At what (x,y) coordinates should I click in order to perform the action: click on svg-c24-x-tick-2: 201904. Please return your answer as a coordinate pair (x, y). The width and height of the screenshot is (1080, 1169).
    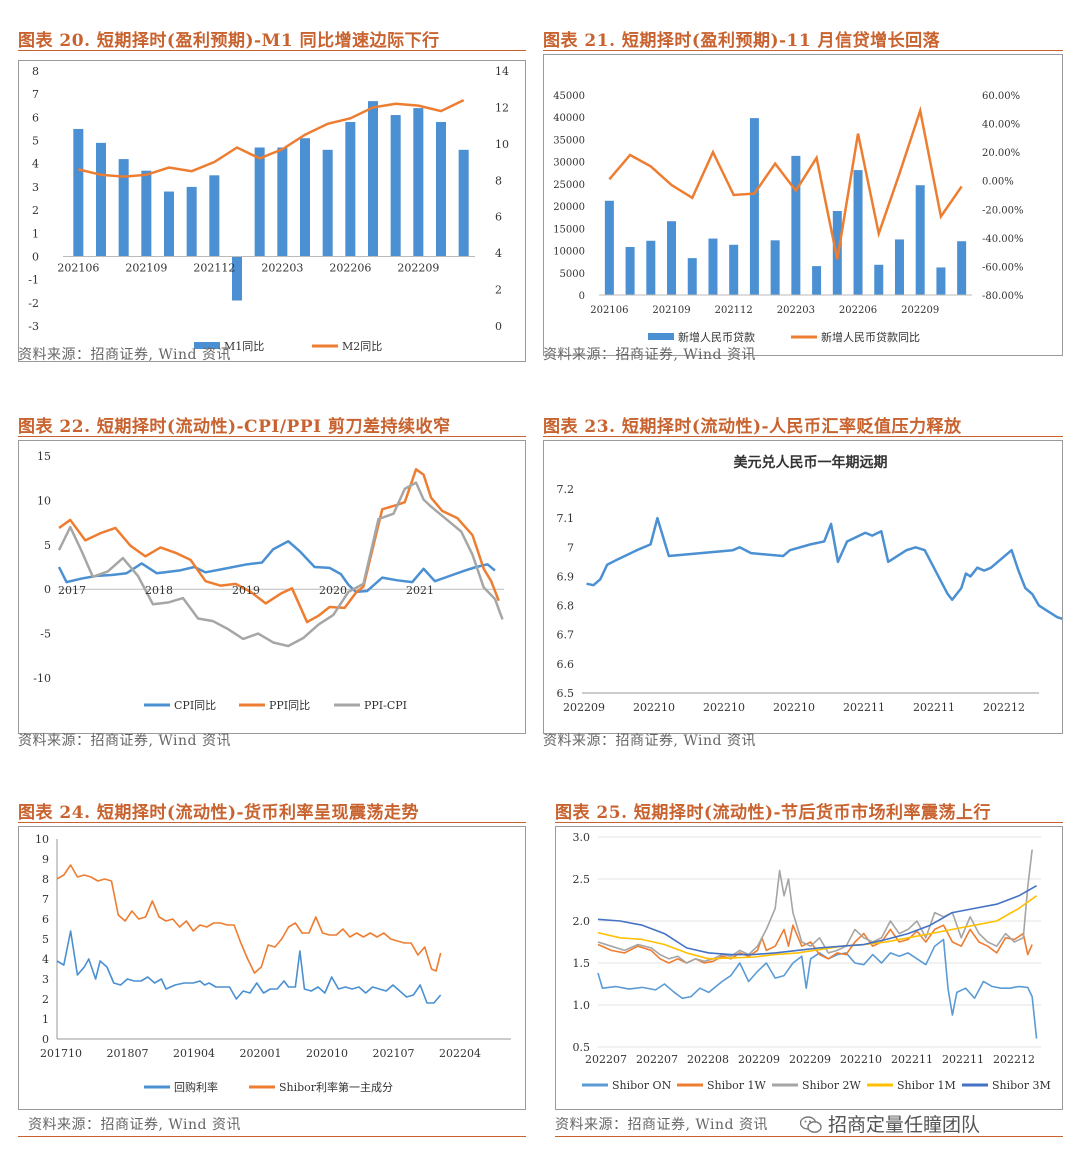
    Looking at the image, I should click on (194, 1053).